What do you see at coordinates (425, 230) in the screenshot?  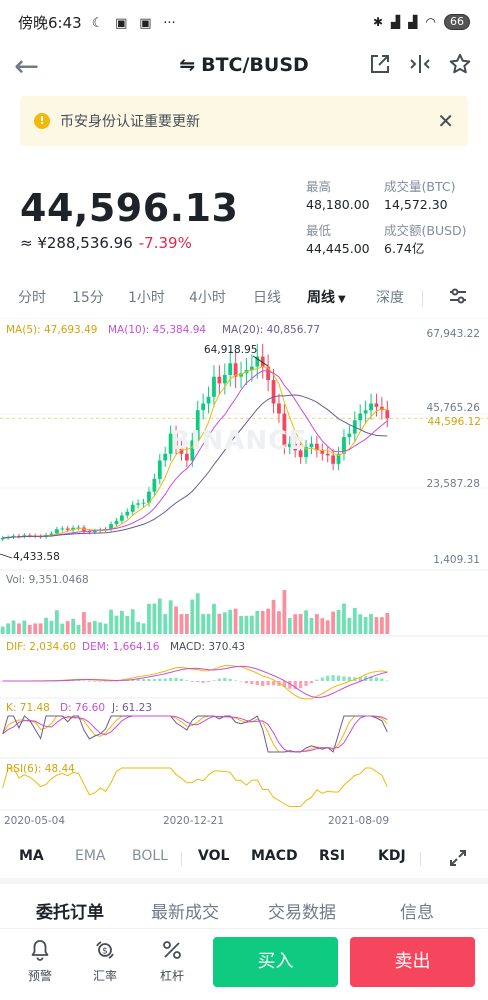 I see `volume-busd-label: 成交额(BUSD)` at bounding box center [425, 230].